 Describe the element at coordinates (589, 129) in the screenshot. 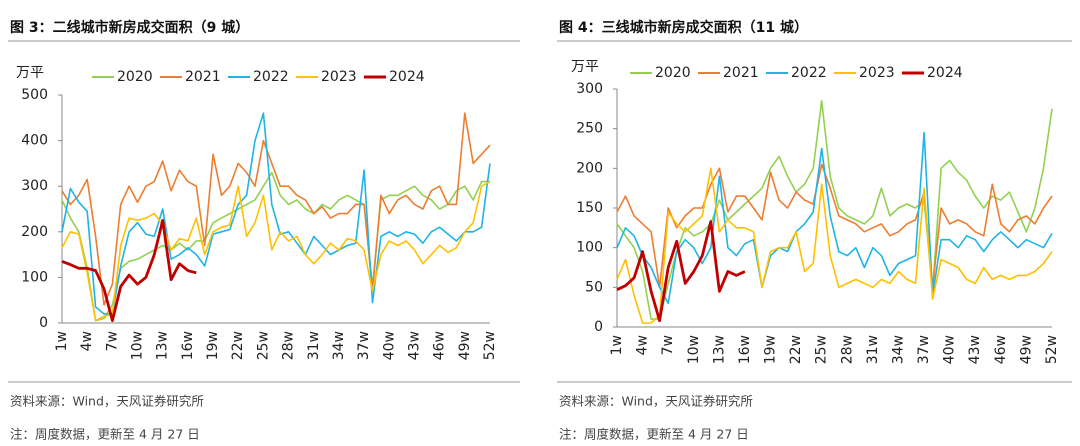

I see `y-tick-label: 250` at that location.